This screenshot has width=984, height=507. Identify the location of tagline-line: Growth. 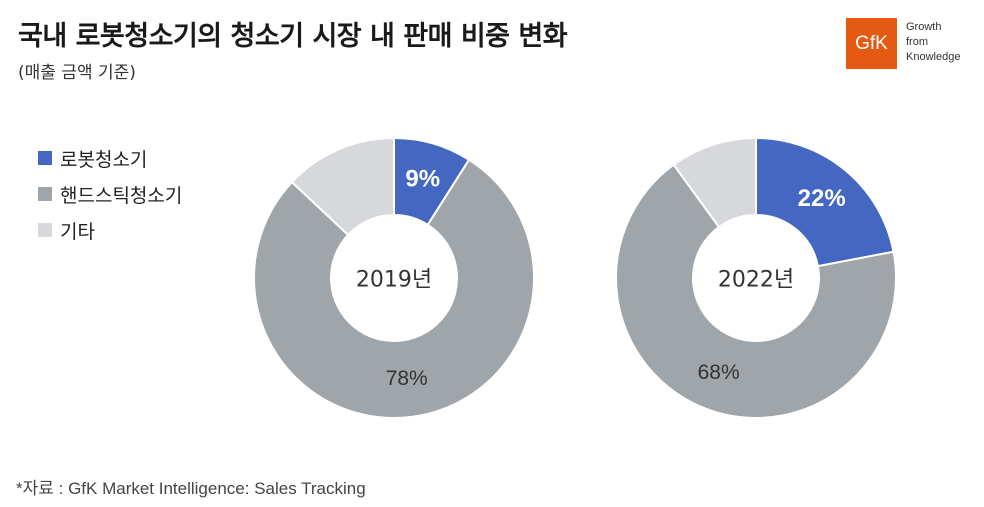
(924, 27).